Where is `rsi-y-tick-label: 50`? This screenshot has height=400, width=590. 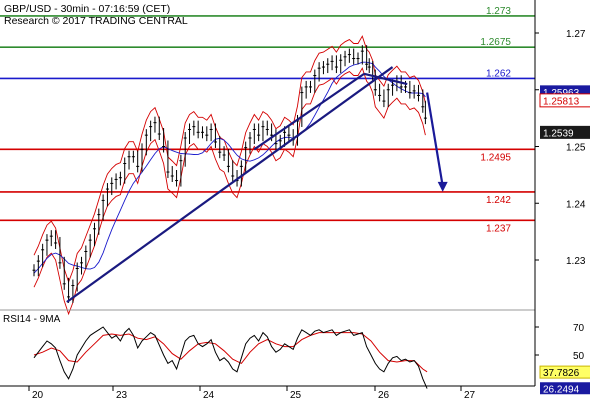
rsi-y-tick-label: 50 is located at coordinates (579, 356).